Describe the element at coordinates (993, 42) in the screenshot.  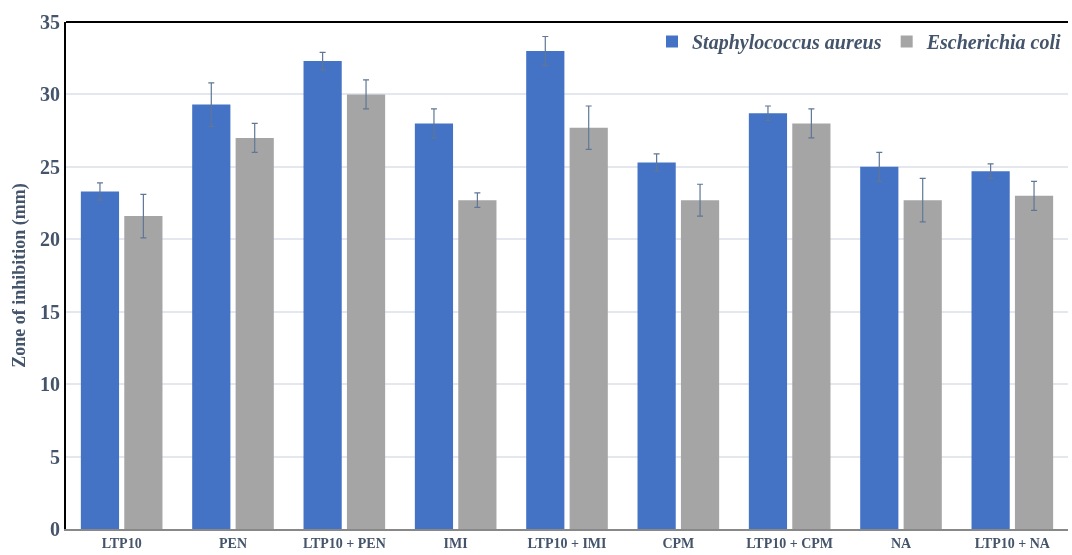
I see `legend-label: Escherichia coli` at that location.